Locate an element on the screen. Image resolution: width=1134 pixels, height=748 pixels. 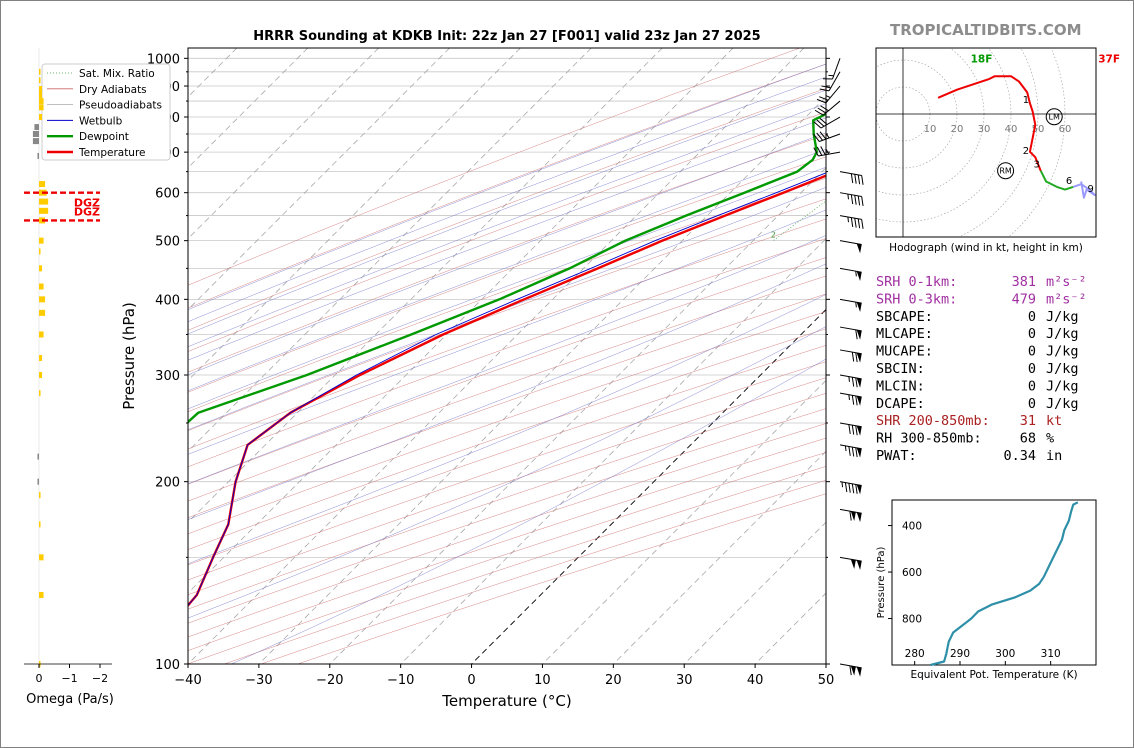
mixing-ratio-label: 2 is located at coordinates (773, 235).